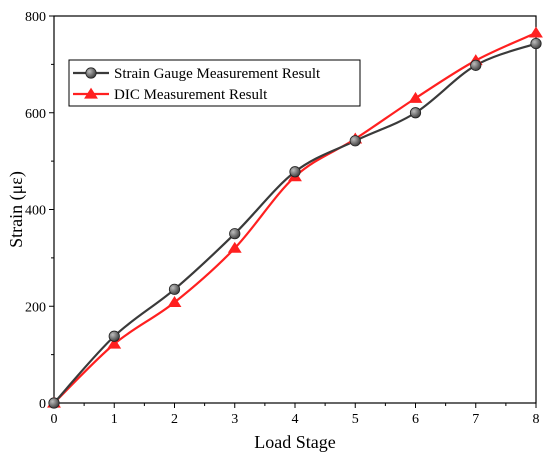 Image resolution: width=550 pixels, height=458 pixels. I want to click on y-axis: 0 200 400 600 800, so click(39, 211).